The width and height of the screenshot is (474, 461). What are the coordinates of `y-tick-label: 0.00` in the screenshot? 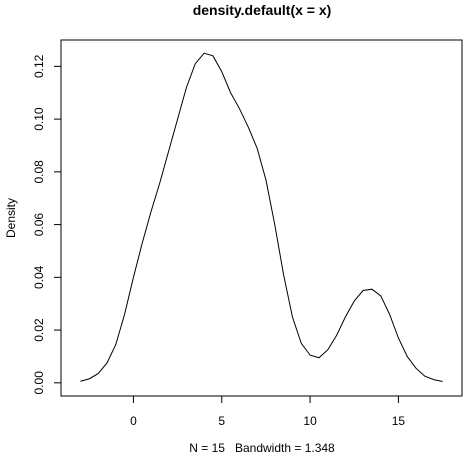 It's located at (39, 383).